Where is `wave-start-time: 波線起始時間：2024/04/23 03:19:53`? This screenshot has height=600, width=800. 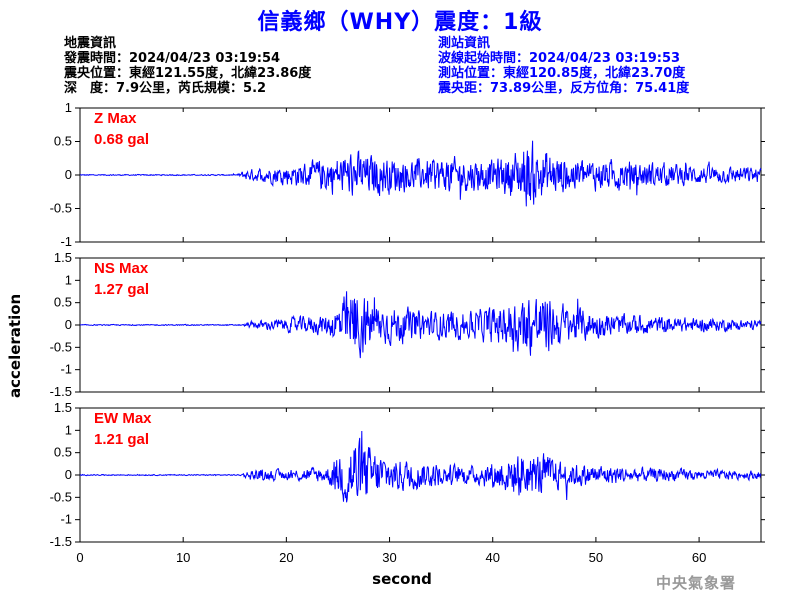 wave-start-time: 波線起始時間：2024/04/23 03:19:53 is located at coordinates (559, 58).